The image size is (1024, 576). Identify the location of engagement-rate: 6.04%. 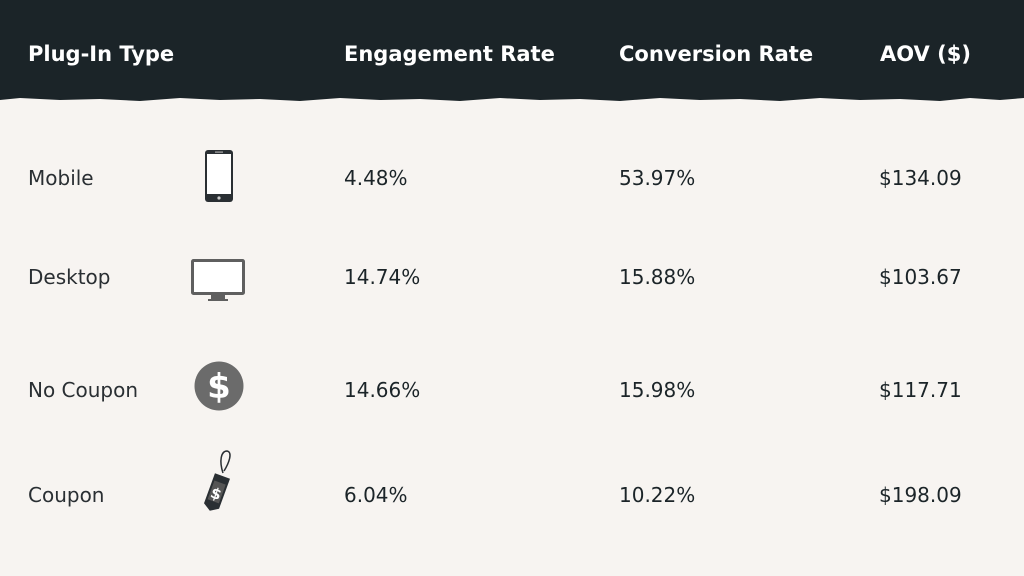
(376, 495).